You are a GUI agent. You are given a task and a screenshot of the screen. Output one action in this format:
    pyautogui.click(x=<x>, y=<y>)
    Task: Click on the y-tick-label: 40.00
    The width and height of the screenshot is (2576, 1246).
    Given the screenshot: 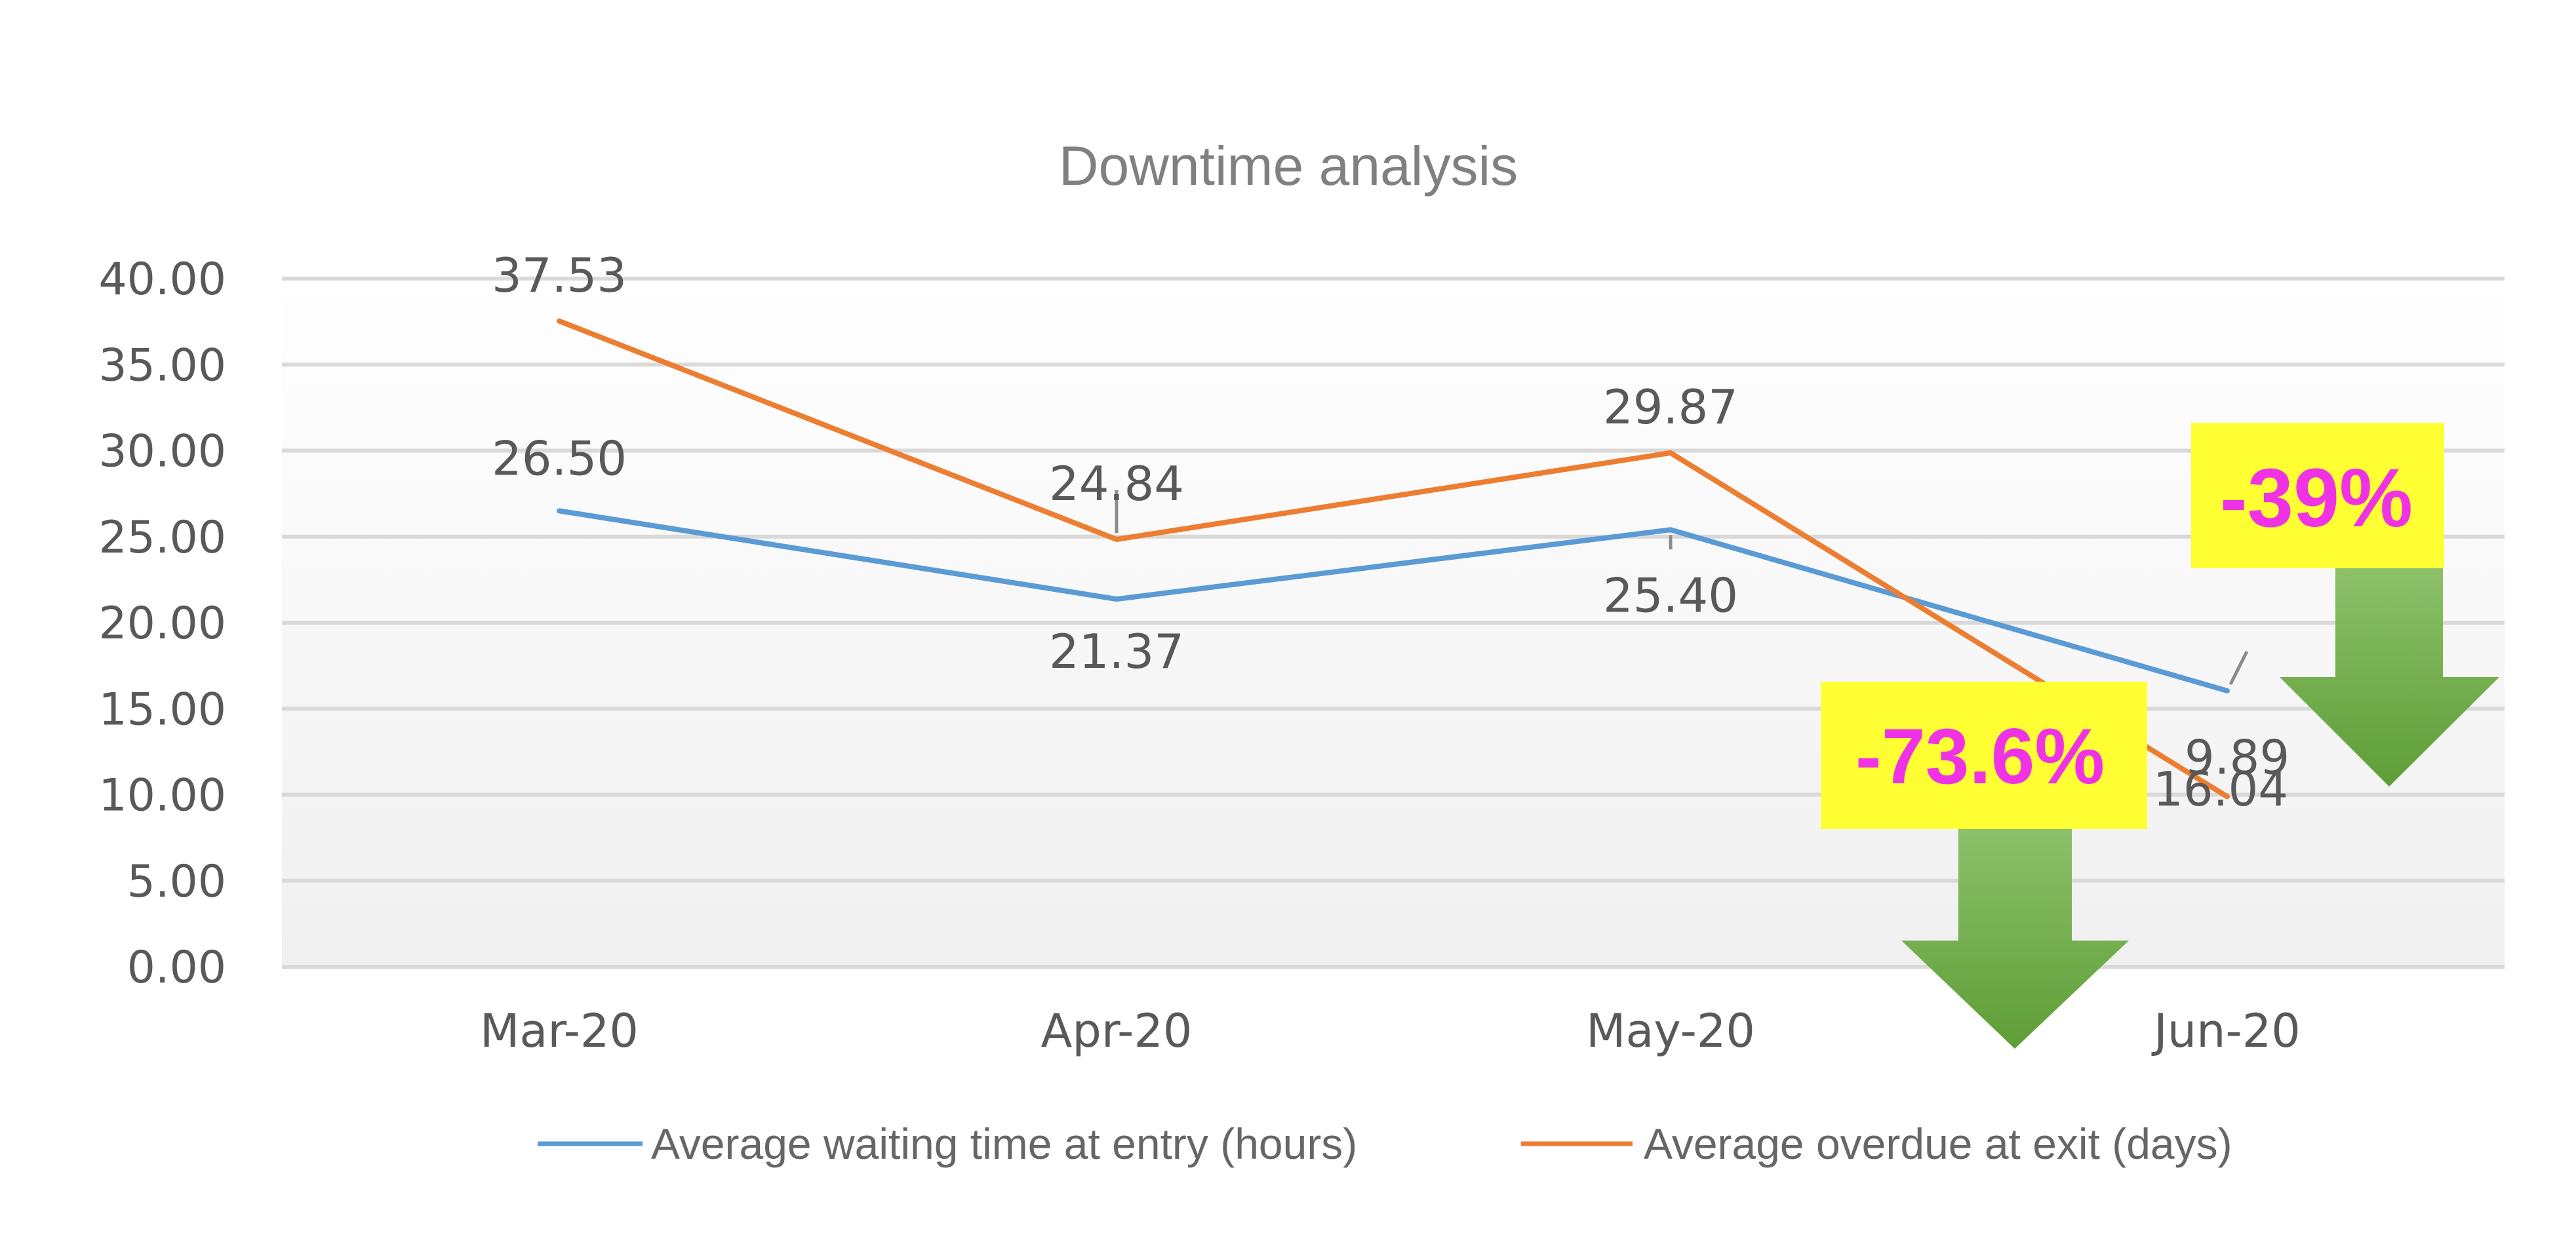 What is the action you would take?
    pyautogui.click(x=162, y=279)
    